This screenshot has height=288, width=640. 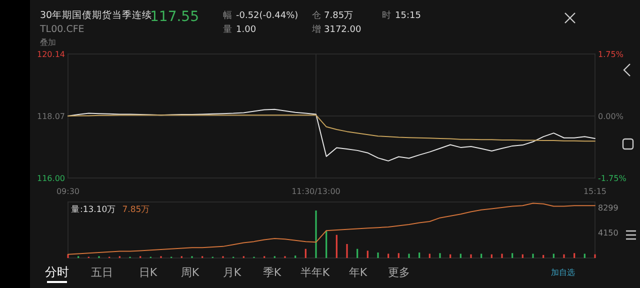 I want to click on x-tick-label: 11:30/13:00, so click(x=316, y=191).